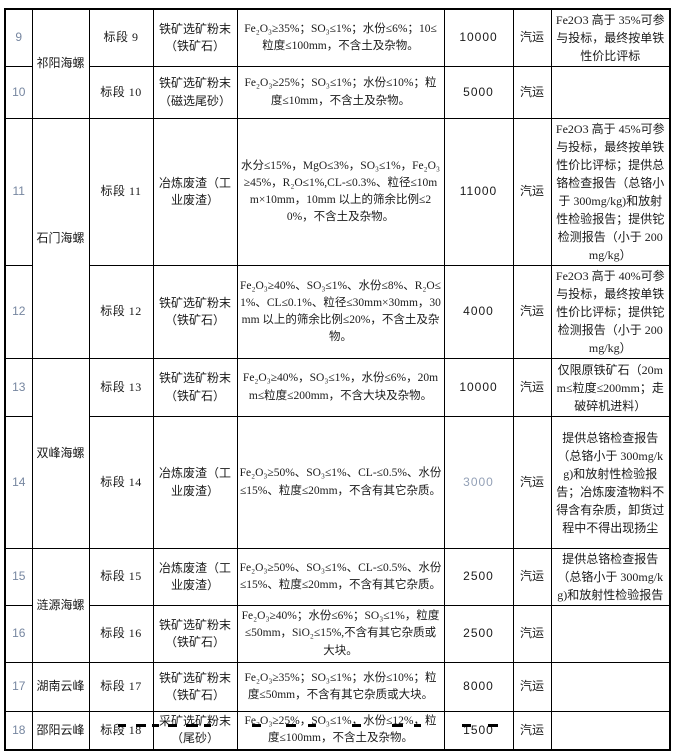 The width and height of the screenshot is (673, 751). What do you see at coordinates (18, 730) in the screenshot?
I see `row-number: 18` at bounding box center [18, 730].